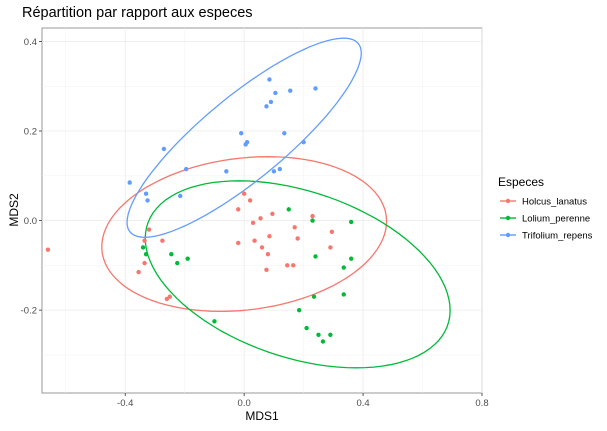 The image size is (607, 431). Describe the element at coordinates (31, 177) in the screenshot. I see `y-axis: -0.2 0.0 0.2 0.4` at that location.